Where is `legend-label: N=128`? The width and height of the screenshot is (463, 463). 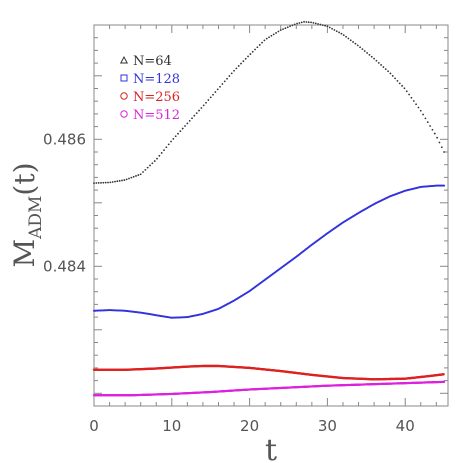 legend-label: N=128 is located at coordinates (156, 79).